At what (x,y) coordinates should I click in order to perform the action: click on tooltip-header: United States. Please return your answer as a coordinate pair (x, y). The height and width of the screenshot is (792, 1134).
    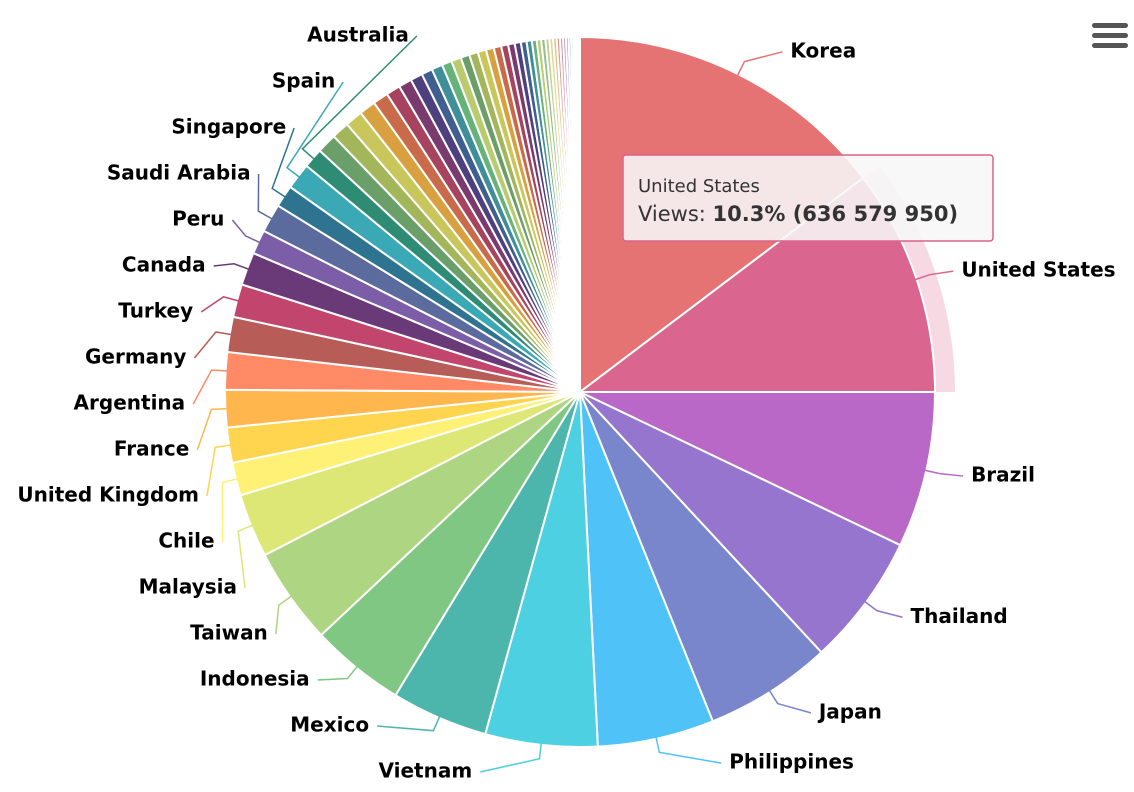
    Looking at the image, I should click on (699, 186).